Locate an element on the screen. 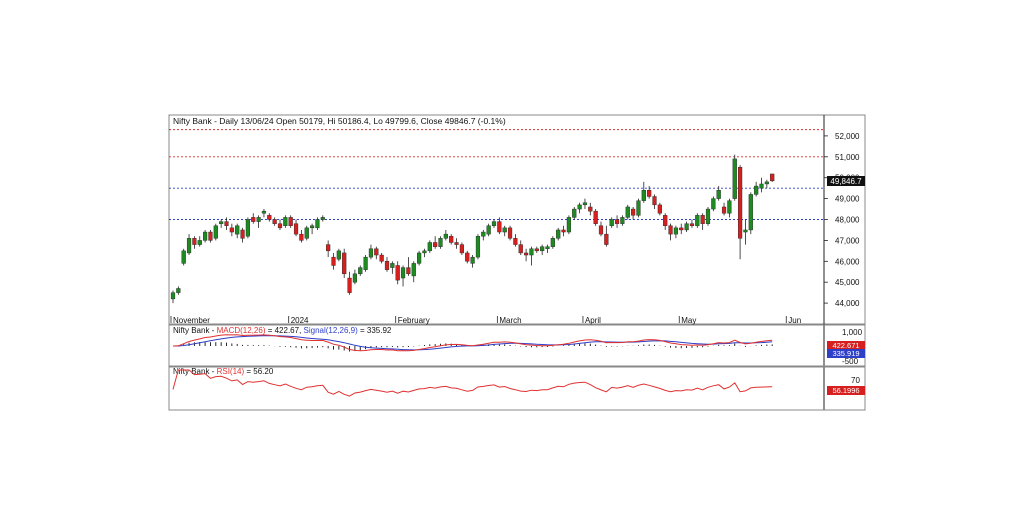  reference-lines is located at coordinates (496, 174).